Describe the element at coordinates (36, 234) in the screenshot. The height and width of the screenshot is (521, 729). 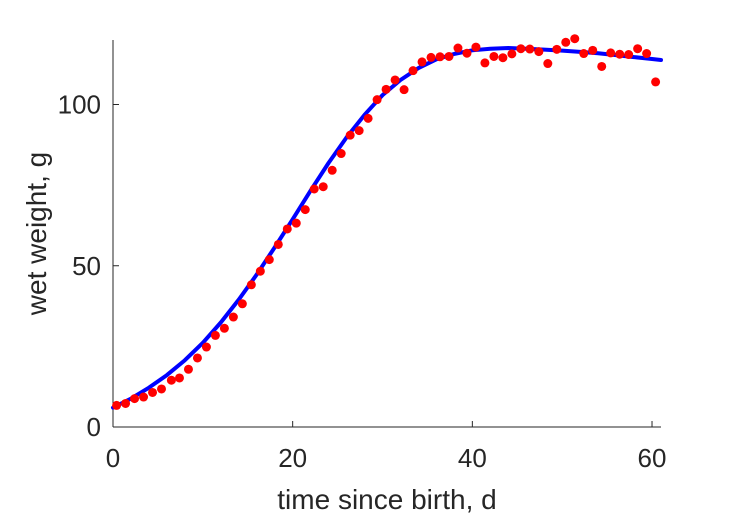
I see `y-axis-label: wet weight, g` at that location.